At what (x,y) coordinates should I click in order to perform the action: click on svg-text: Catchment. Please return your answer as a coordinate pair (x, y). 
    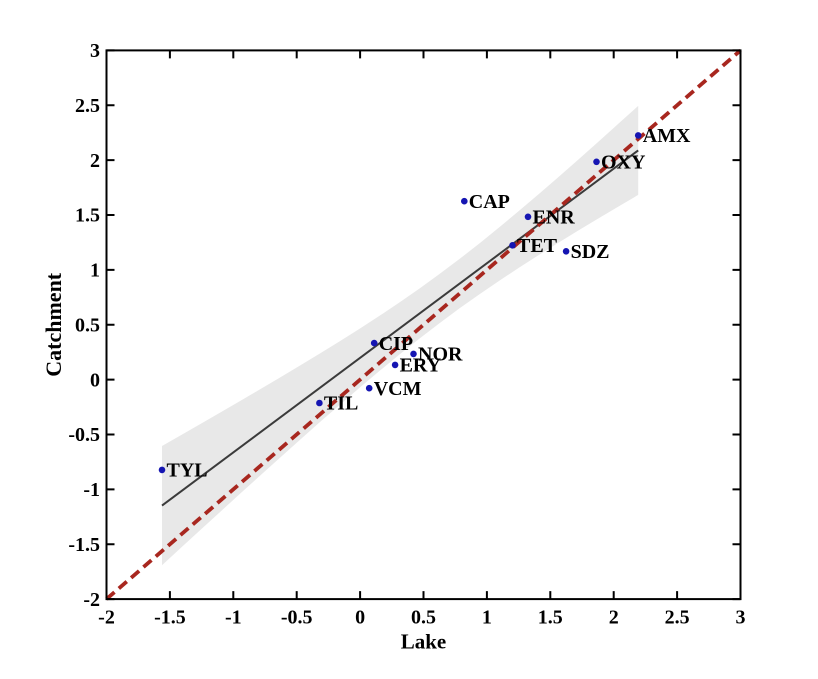
    Looking at the image, I should click on (53, 324).